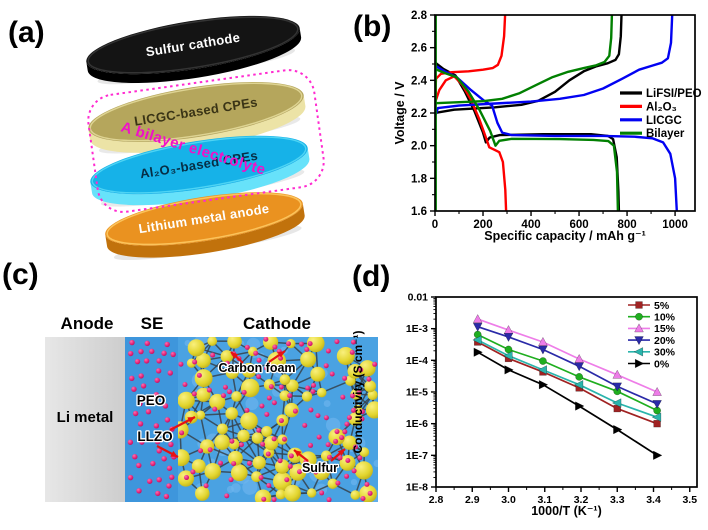 The image size is (708, 530). I want to click on series-30%-line, so click(567, 379).